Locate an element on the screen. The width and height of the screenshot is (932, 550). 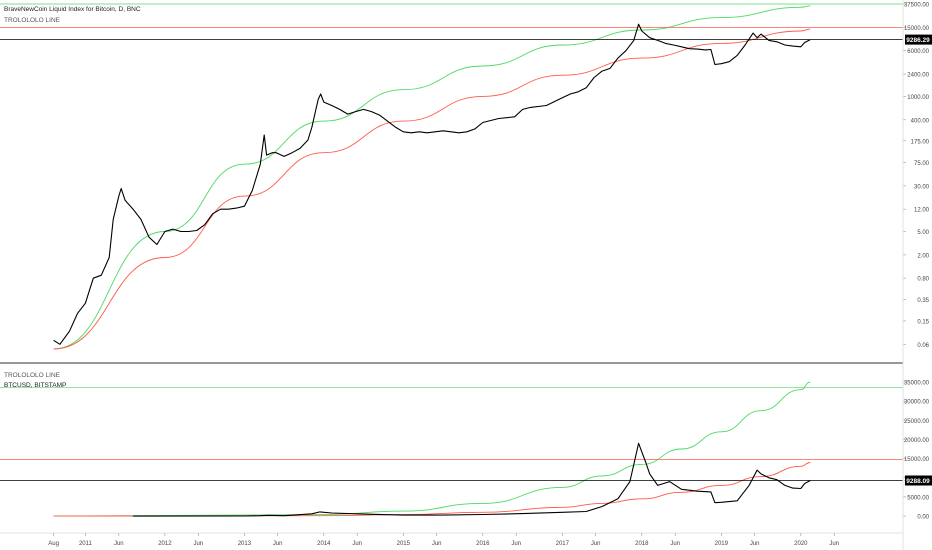
top-ytick-label: 0.06 is located at coordinates (923, 346).